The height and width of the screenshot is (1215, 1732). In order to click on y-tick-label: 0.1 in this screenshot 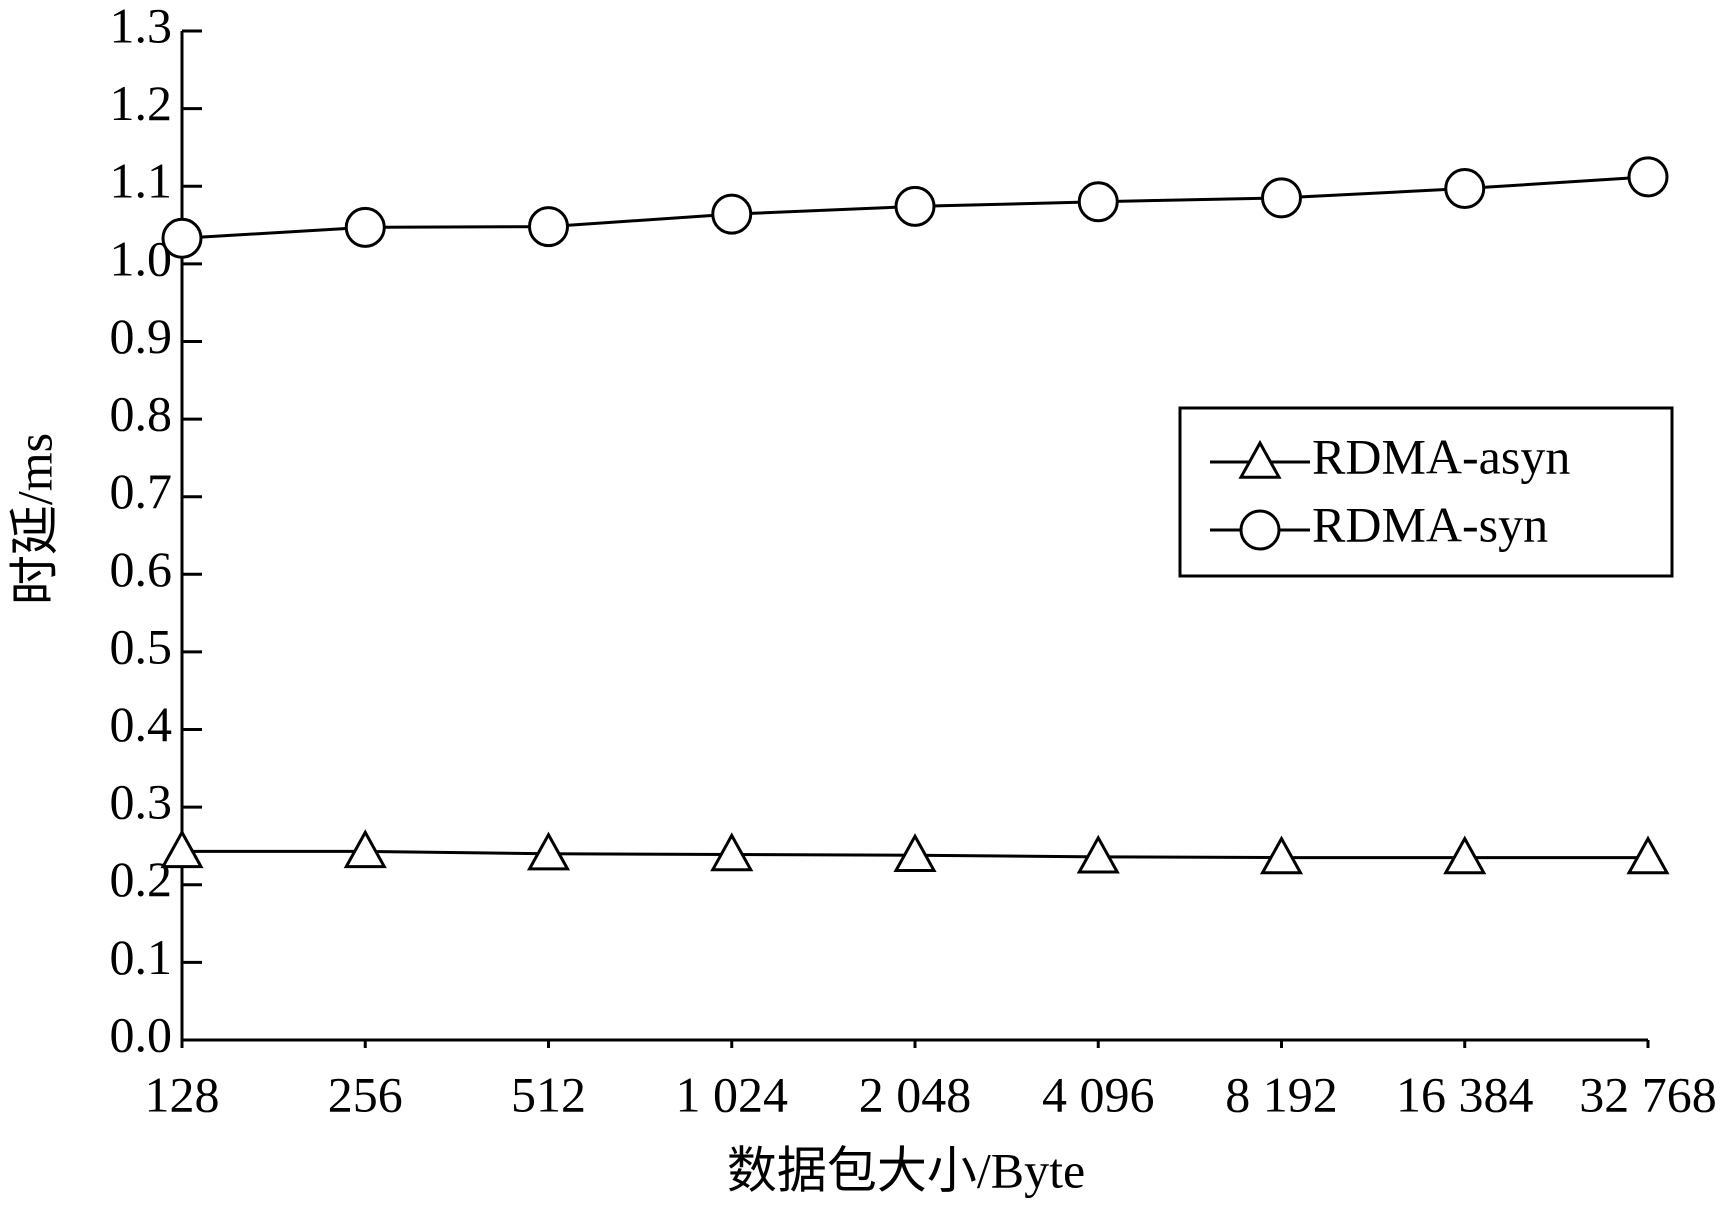, I will do `click(141, 957)`.